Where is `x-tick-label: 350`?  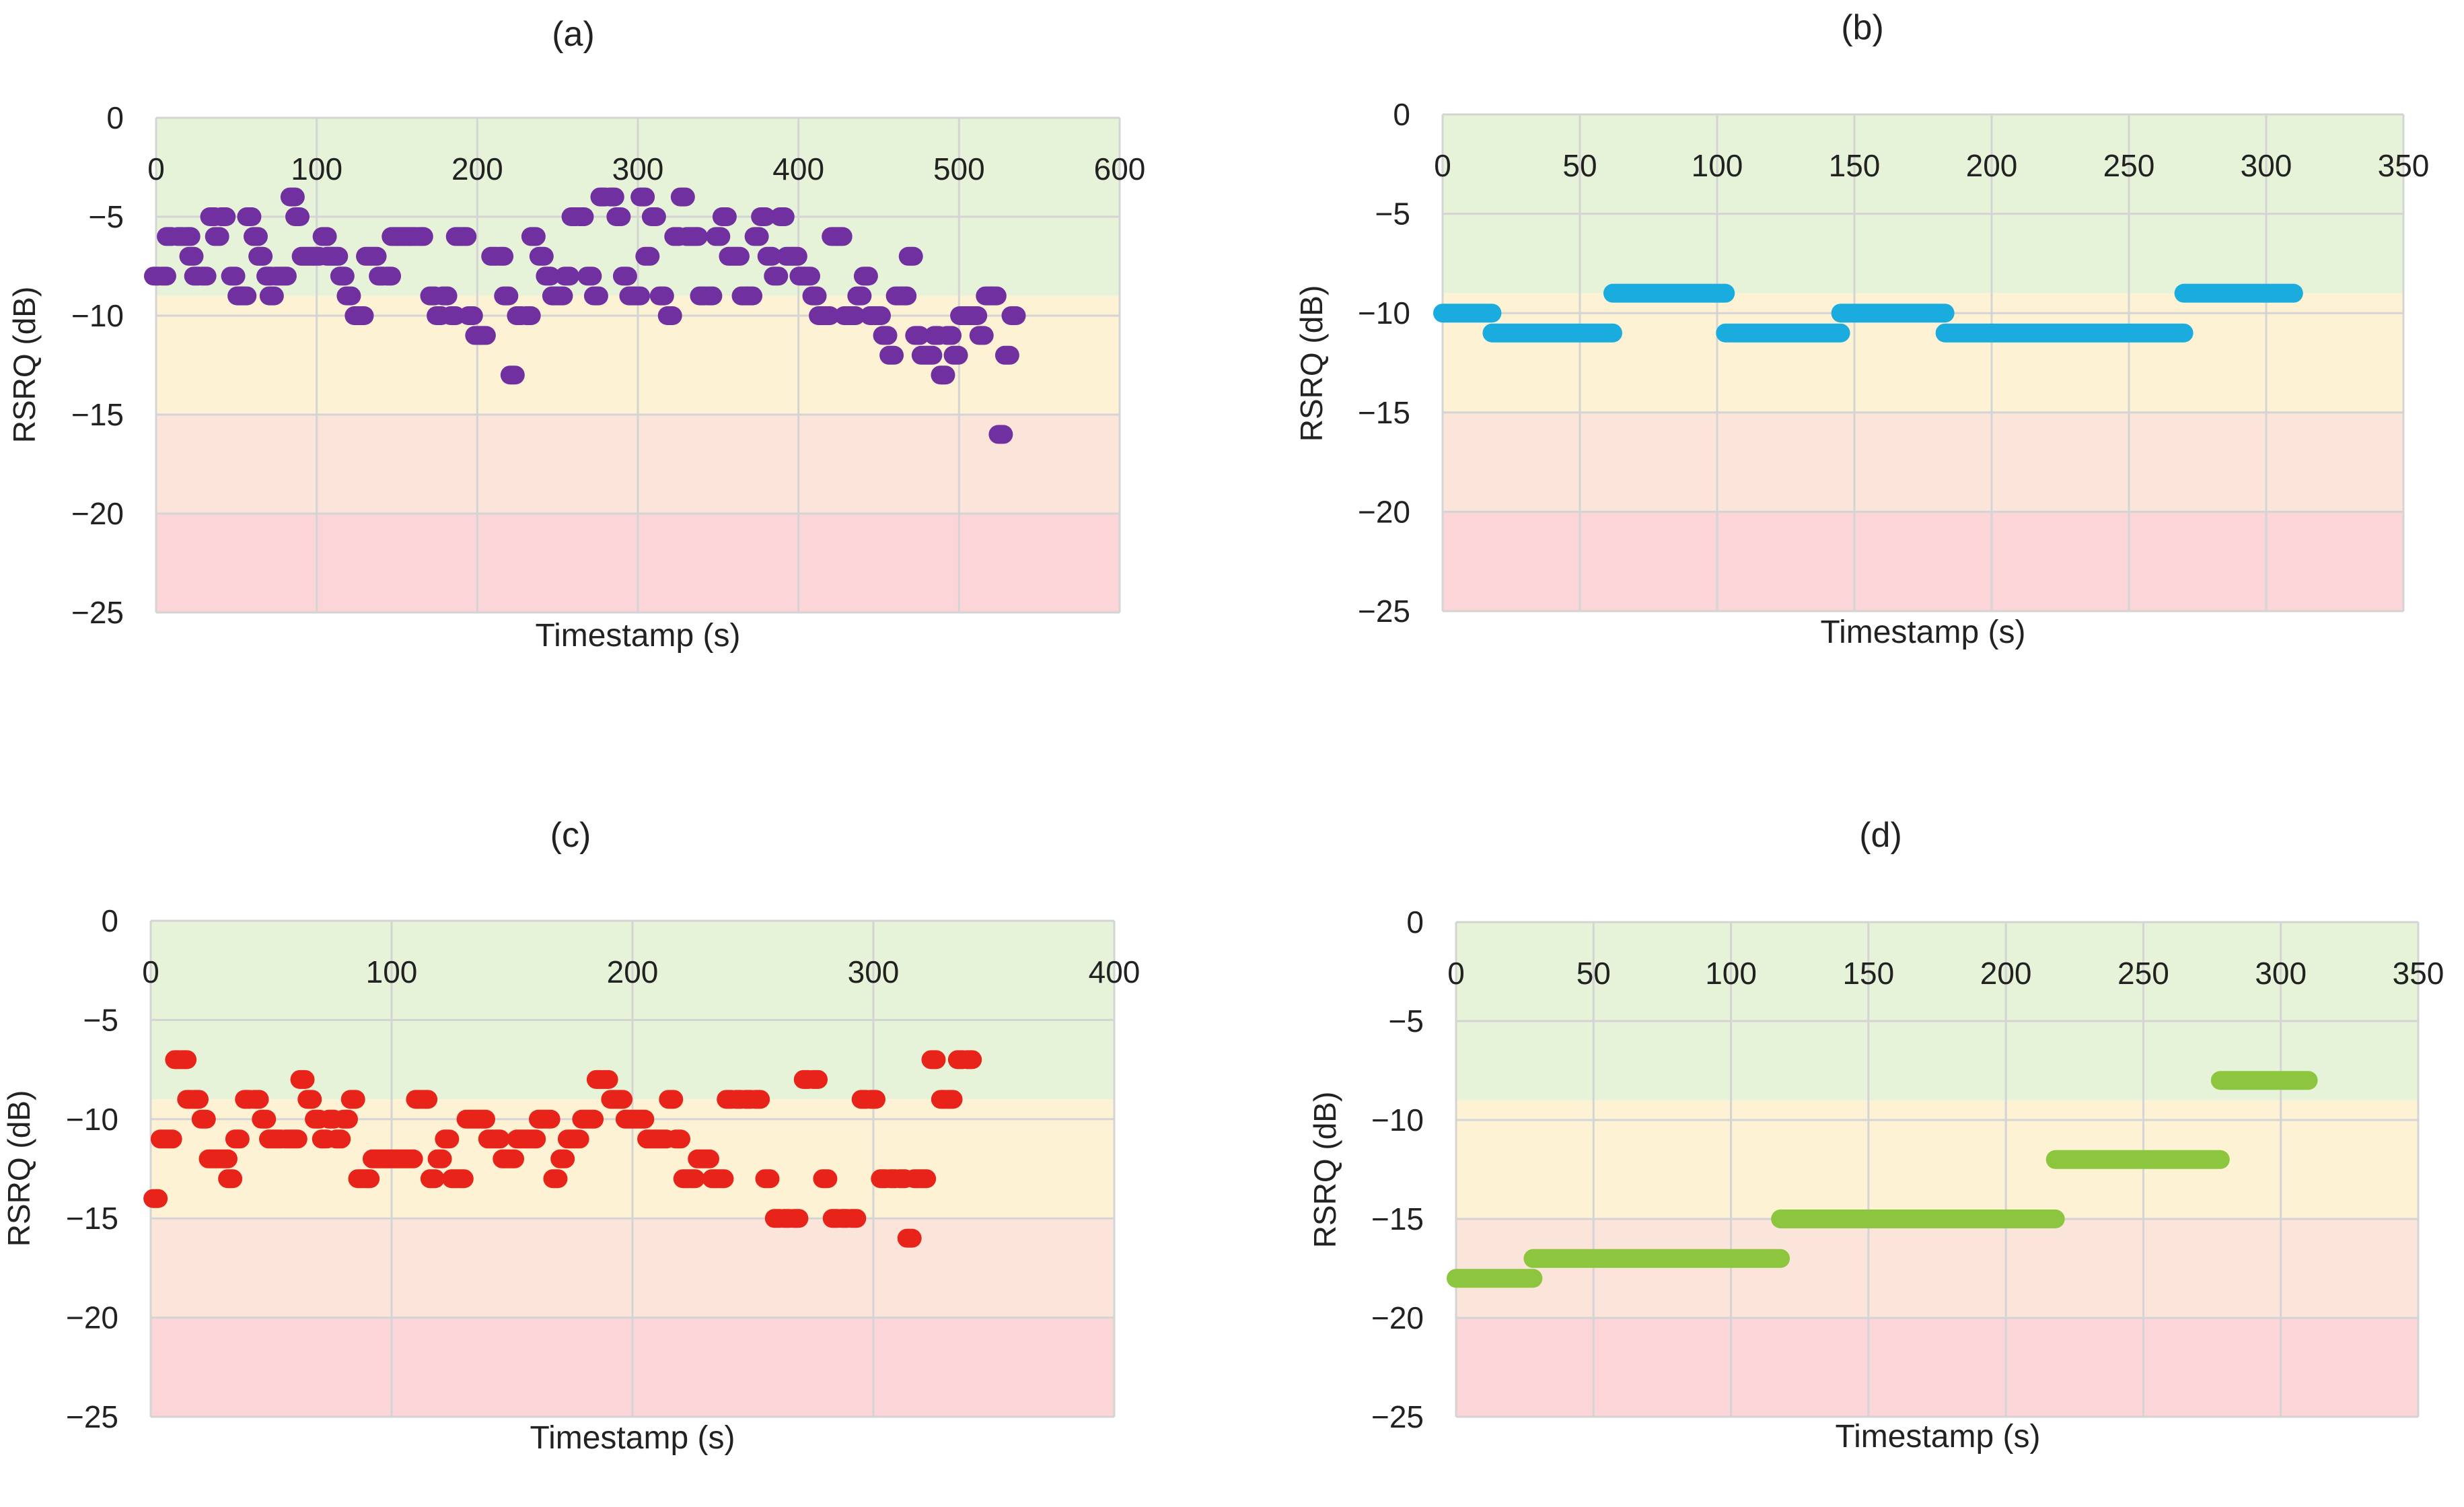 x-tick-label: 350 is located at coordinates (2418, 973).